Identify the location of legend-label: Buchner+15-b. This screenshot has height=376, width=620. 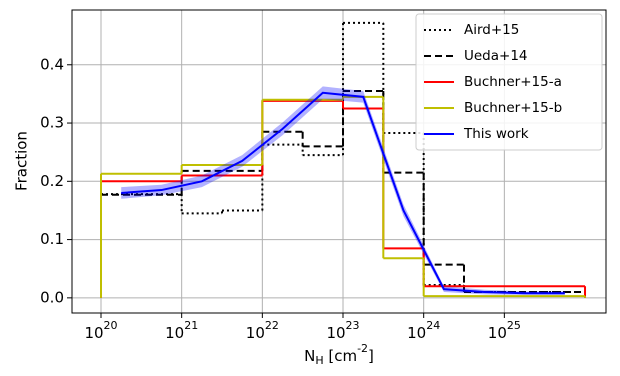
(513, 108).